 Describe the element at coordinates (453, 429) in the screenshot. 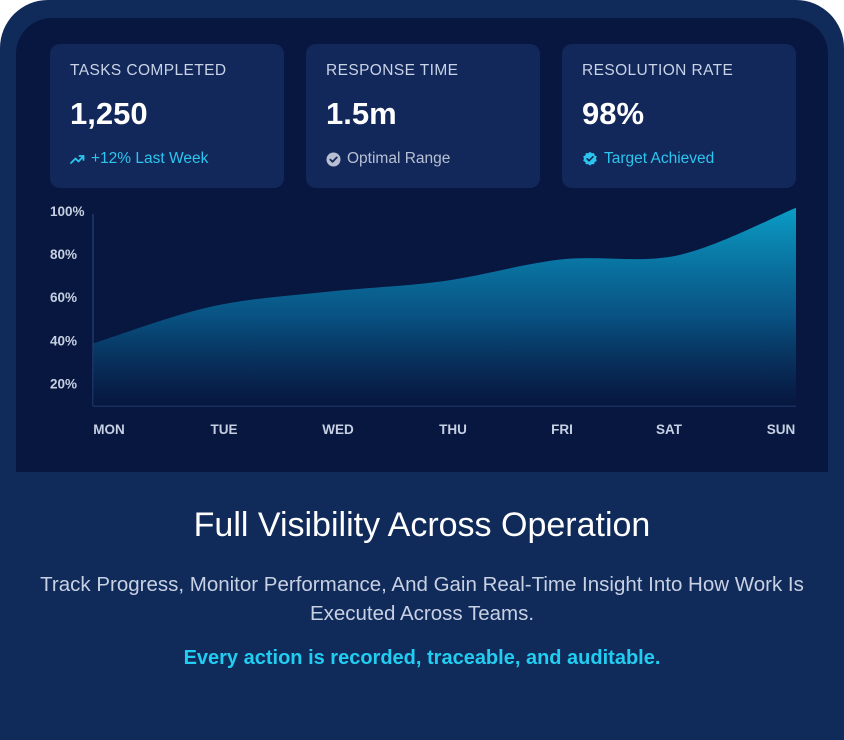

I see `x-tick-label: THU` at that location.